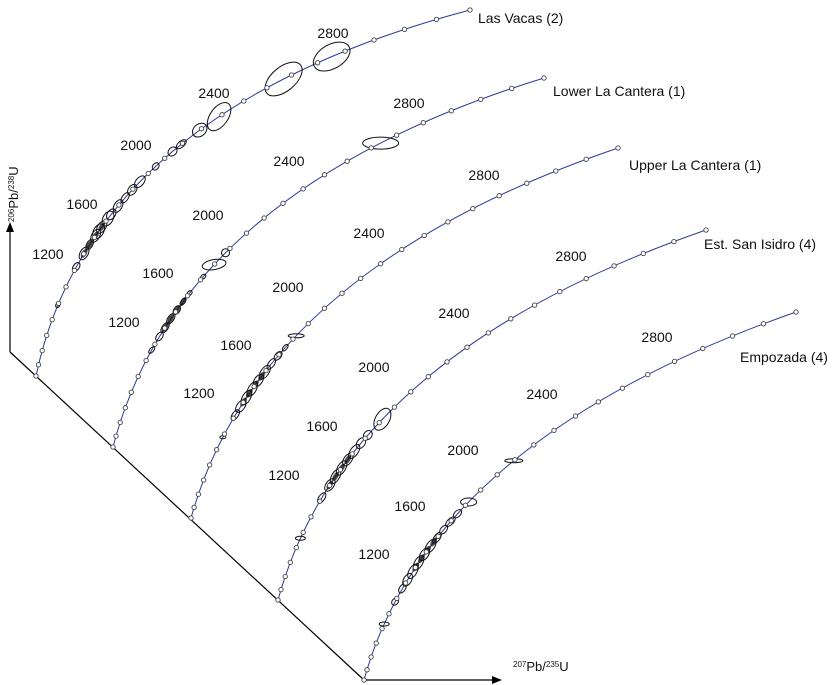 The height and width of the screenshot is (685, 838). Describe the element at coordinates (287, 287) in the screenshot. I see `age-label: 2000` at that location.